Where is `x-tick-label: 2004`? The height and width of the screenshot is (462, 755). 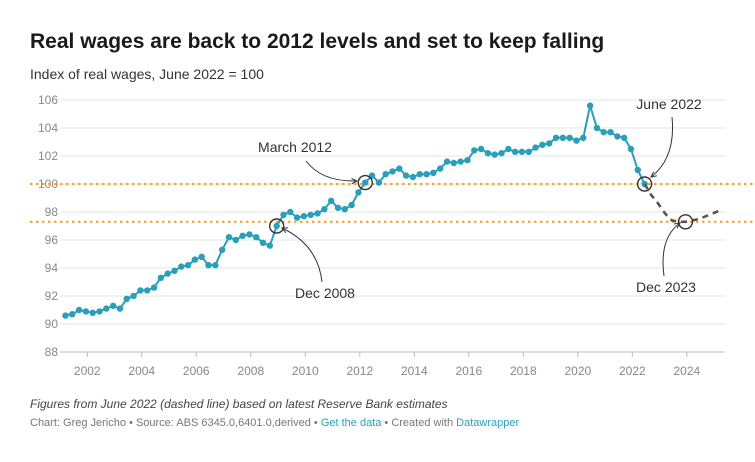
x-tick-label: 2004 is located at coordinates (141, 371).